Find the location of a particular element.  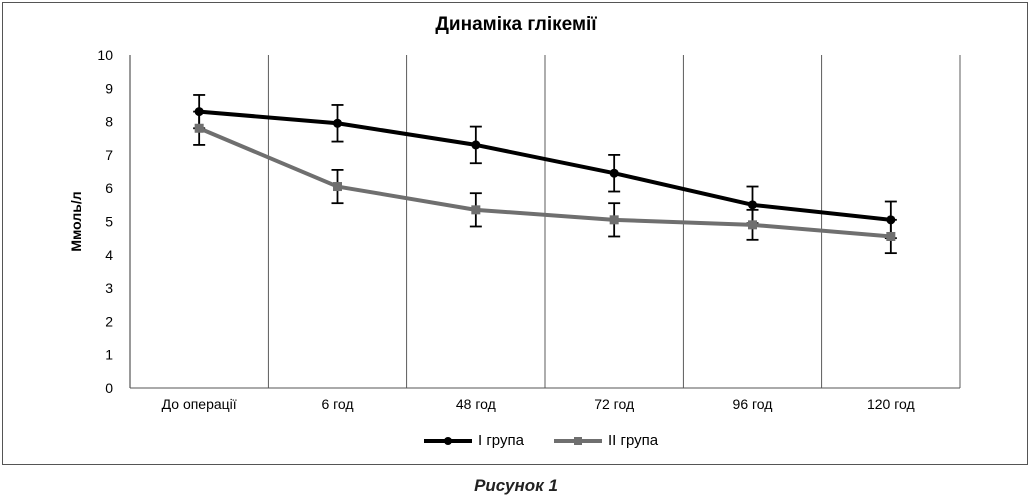

x-tick-label: До операції is located at coordinates (199, 404).